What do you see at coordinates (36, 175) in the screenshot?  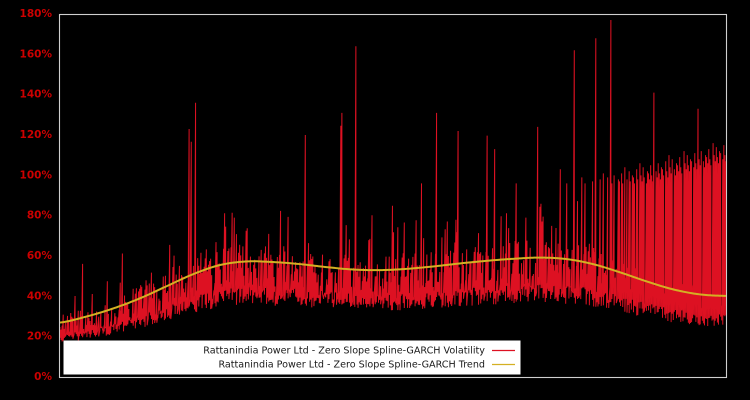 I see `y-axis-tick-label: 100%` at bounding box center [36, 175].